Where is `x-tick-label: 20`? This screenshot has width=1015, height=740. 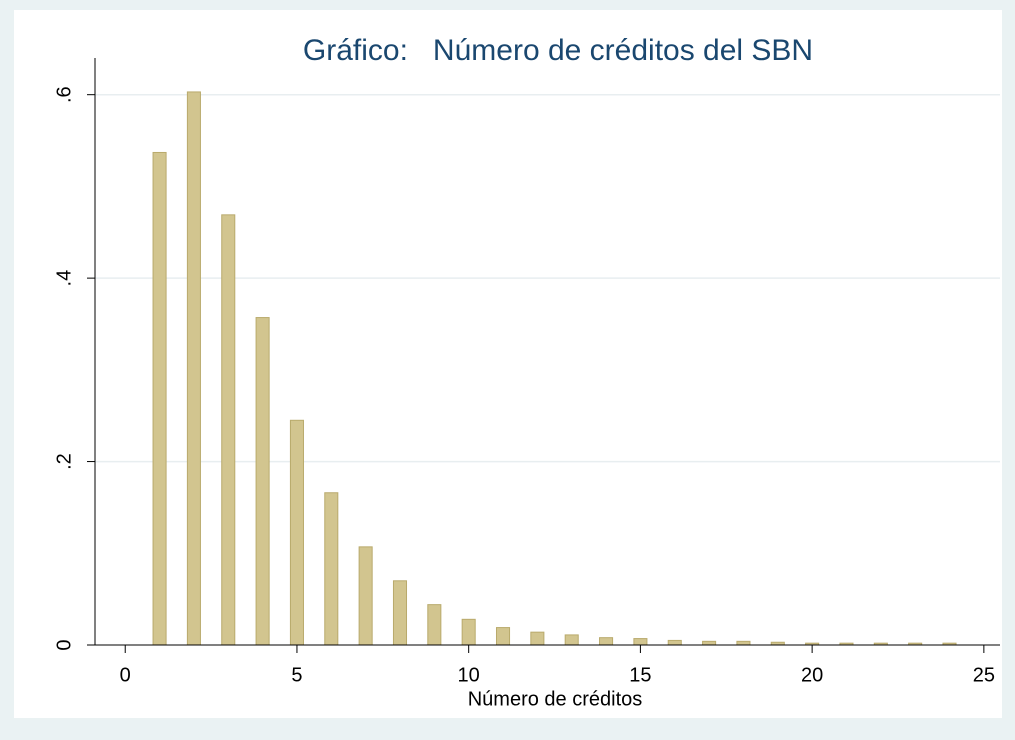
x-tick-label: 20 is located at coordinates (812, 675).